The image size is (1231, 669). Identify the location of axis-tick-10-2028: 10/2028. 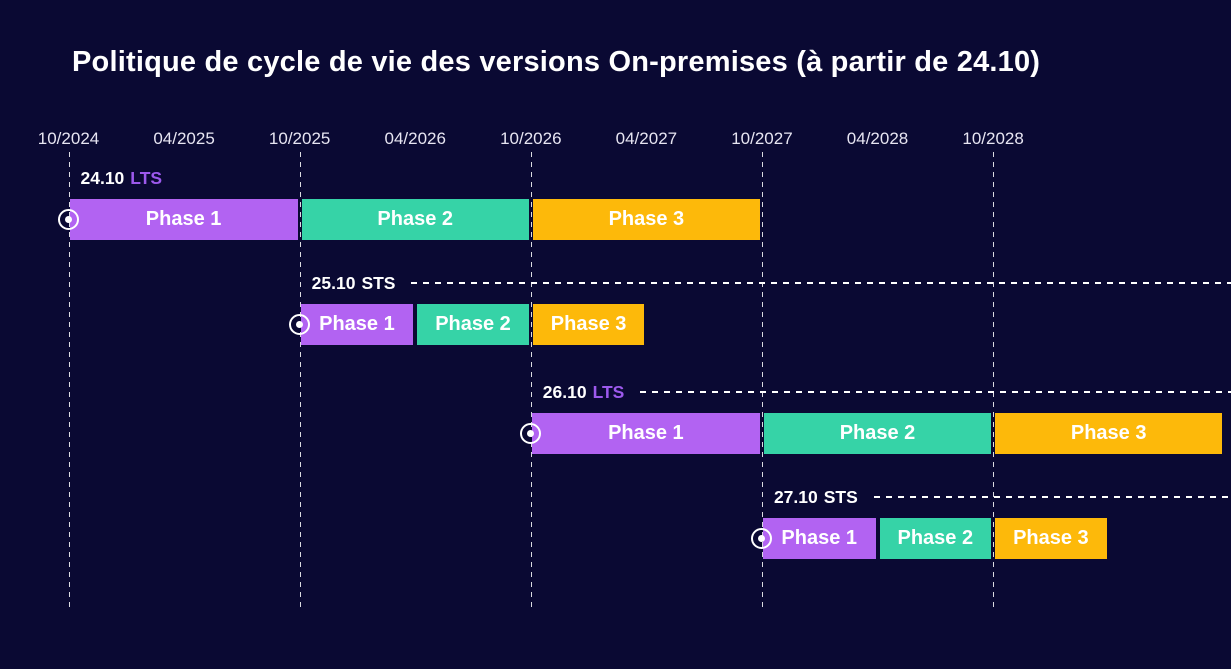
(993, 138).